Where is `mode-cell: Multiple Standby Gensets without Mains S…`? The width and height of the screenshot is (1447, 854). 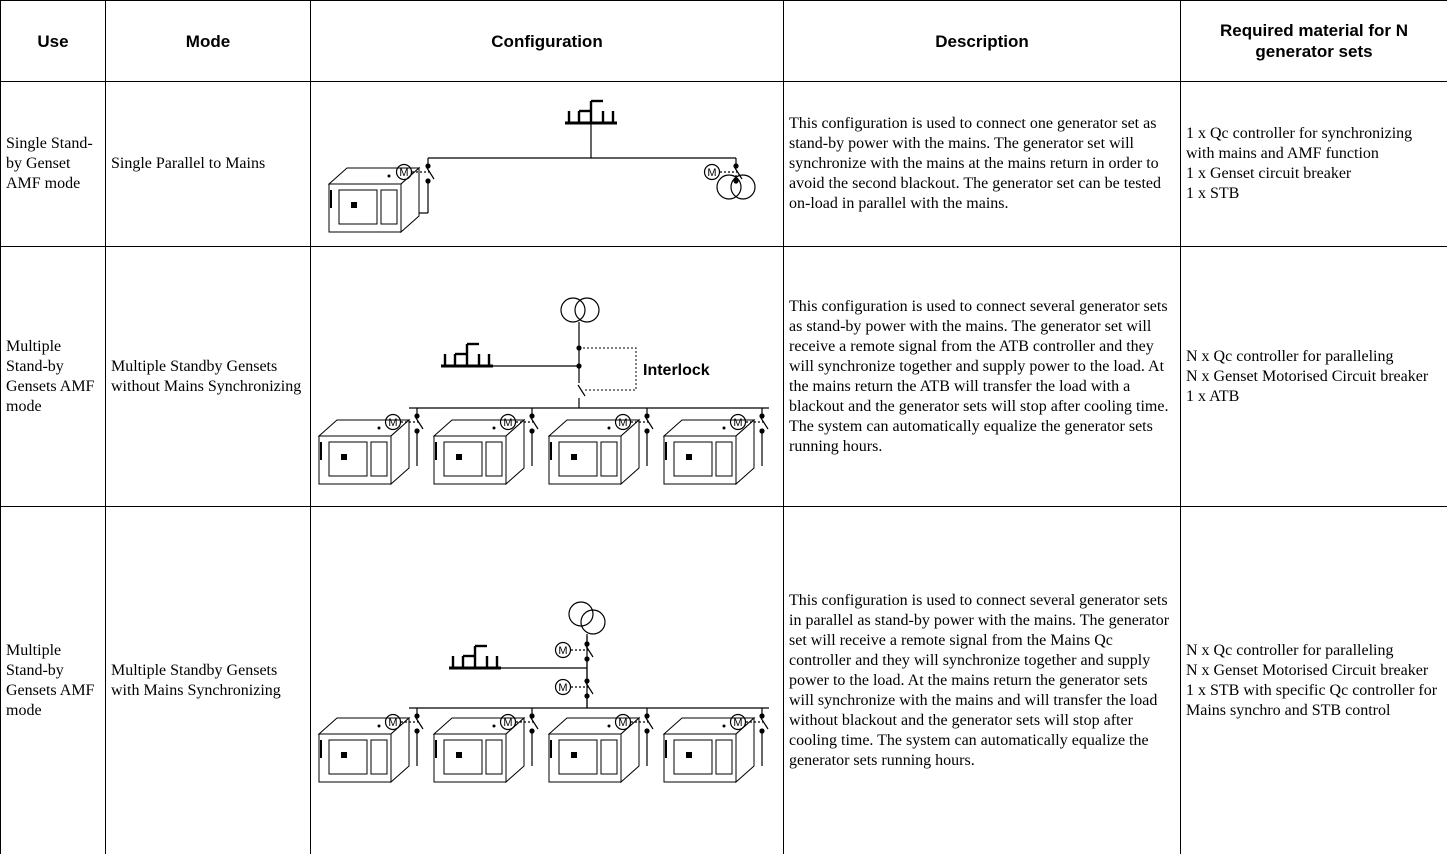
mode-cell: Multiple Standby Gensets without Mains S… is located at coordinates (208, 376).